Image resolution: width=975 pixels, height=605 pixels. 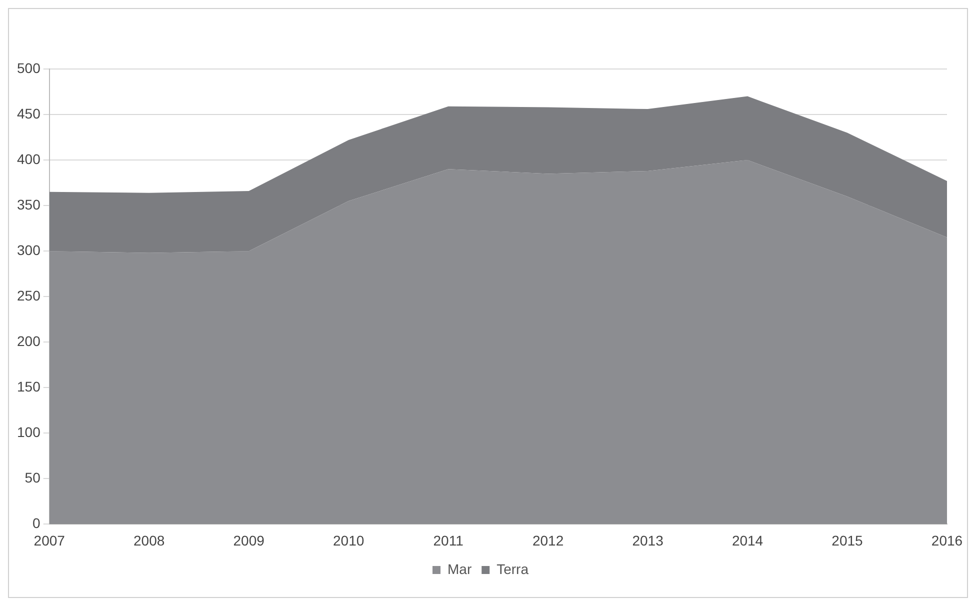 What do you see at coordinates (947, 540) in the screenshot?
I see `x-tick-label: 2016` at bounding box center [947, 540].